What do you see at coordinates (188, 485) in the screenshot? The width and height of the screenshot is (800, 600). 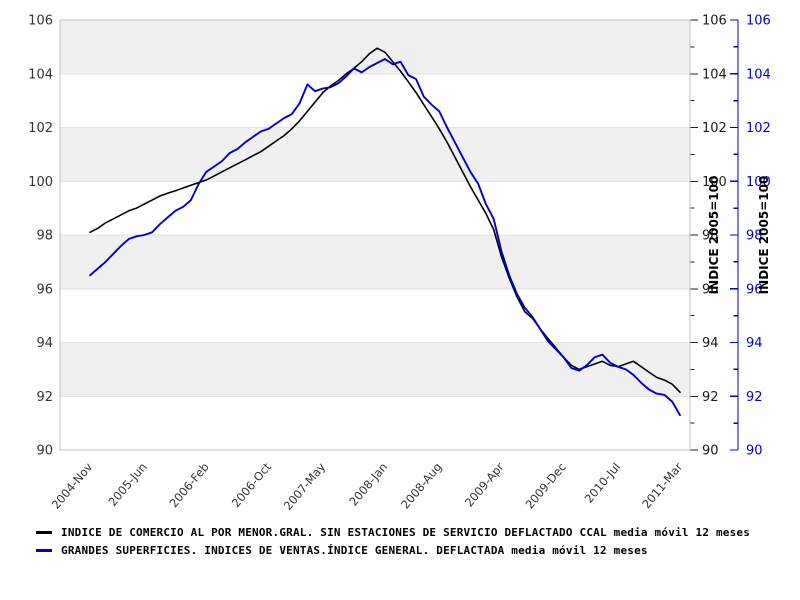 I see `svg-text: 2006-Feb` at bounding box center [188, 485].